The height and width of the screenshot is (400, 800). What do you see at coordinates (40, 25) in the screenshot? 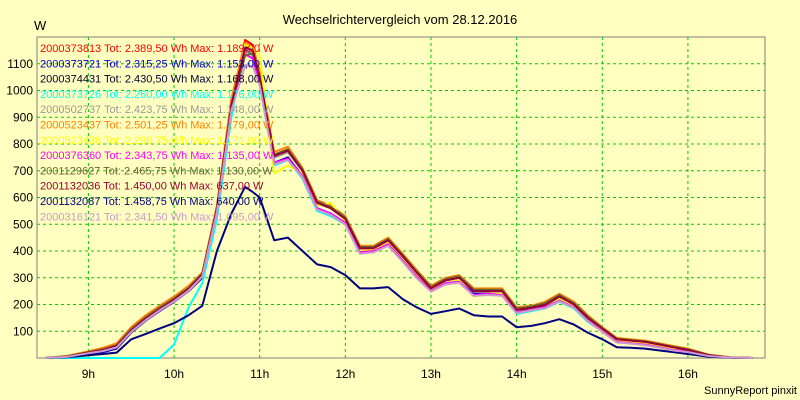
I see `y-axis-unit: W` at bounding box center [40, 25].